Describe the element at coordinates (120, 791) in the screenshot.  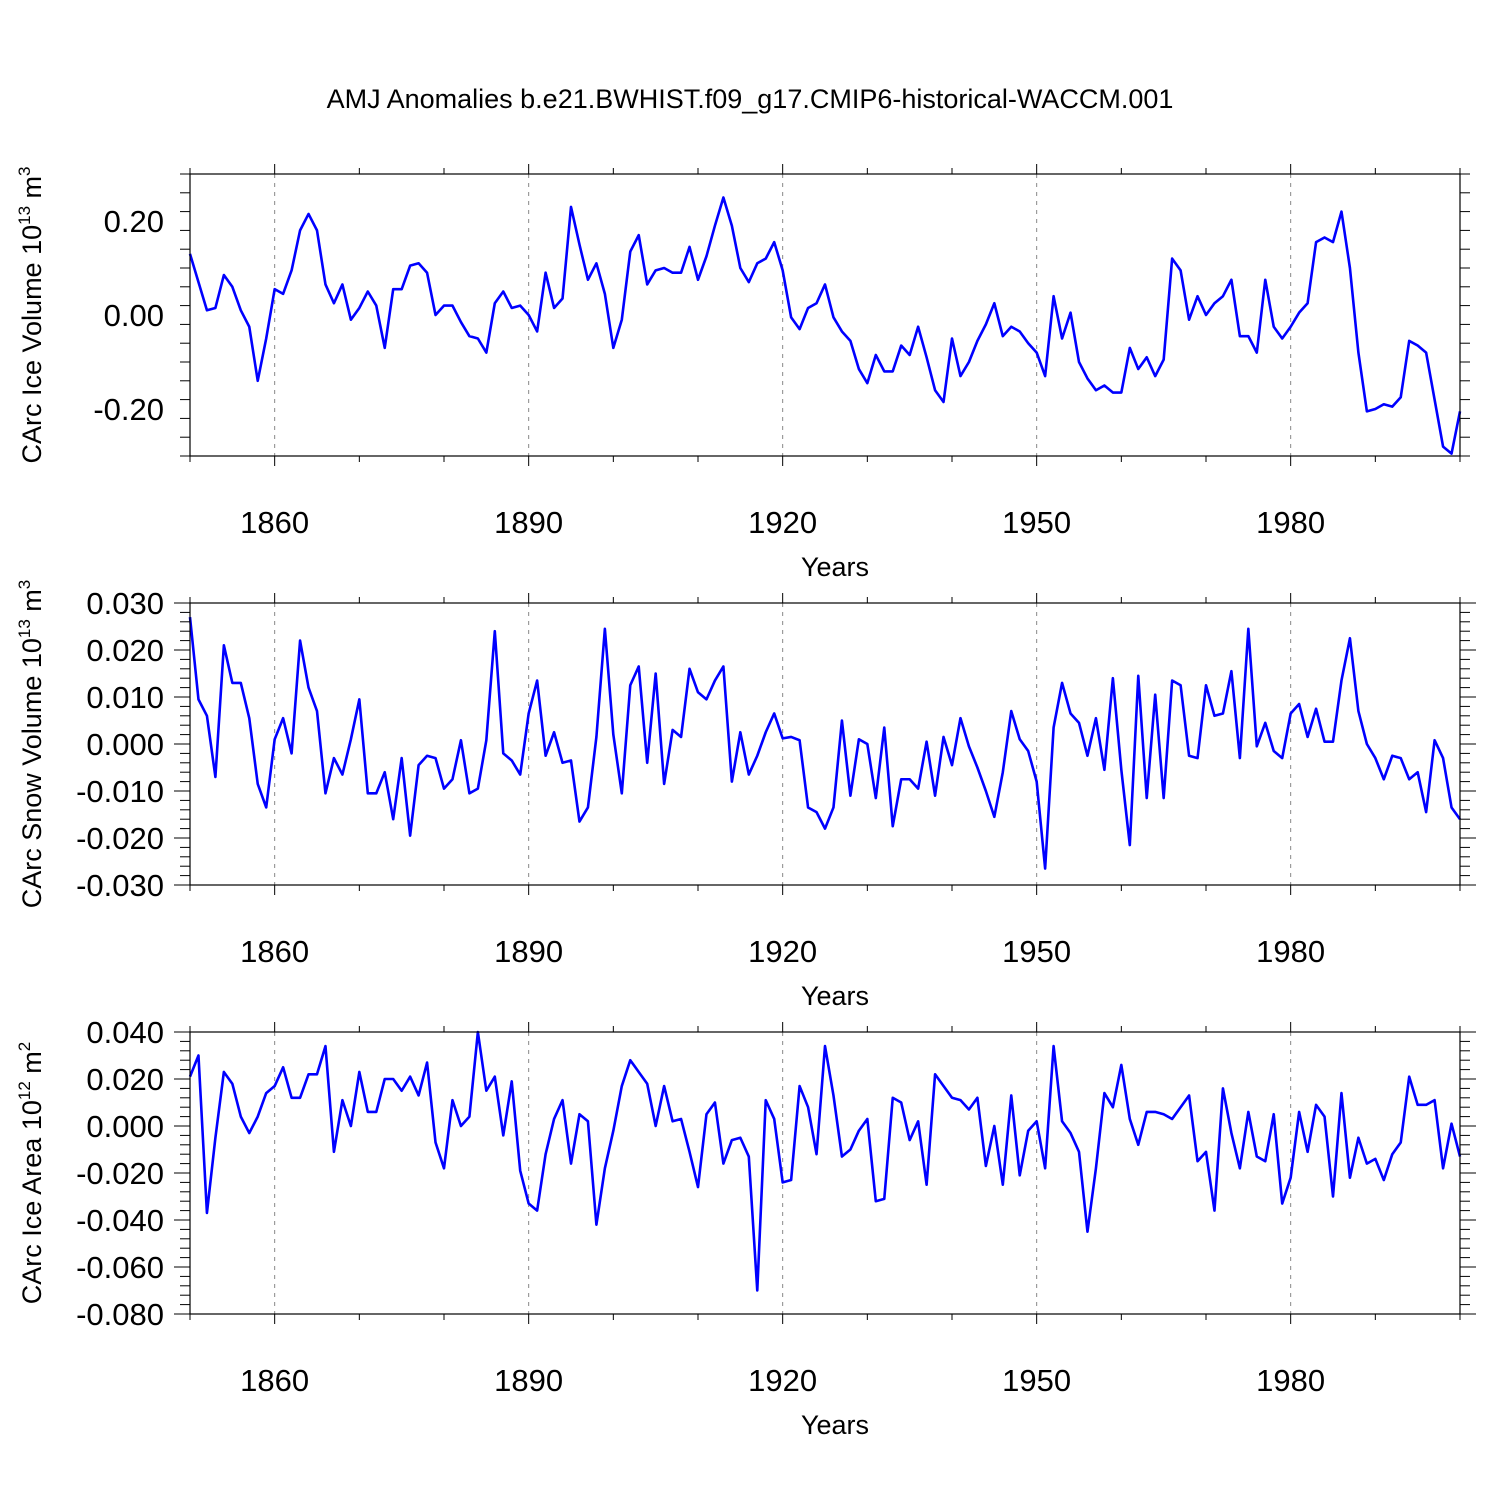
I see `y-tick-label: -0.010` at that location.